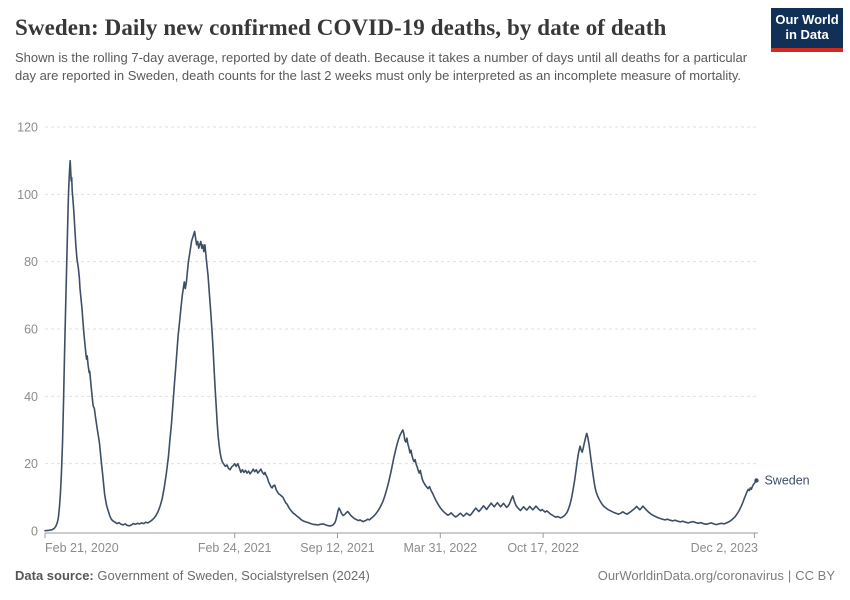 The image size is (850, 600). What do you see at coordinates (31, 397) in the screenshot?
I see `y-tick-label-40: 40` at bounding box center [31, 397].